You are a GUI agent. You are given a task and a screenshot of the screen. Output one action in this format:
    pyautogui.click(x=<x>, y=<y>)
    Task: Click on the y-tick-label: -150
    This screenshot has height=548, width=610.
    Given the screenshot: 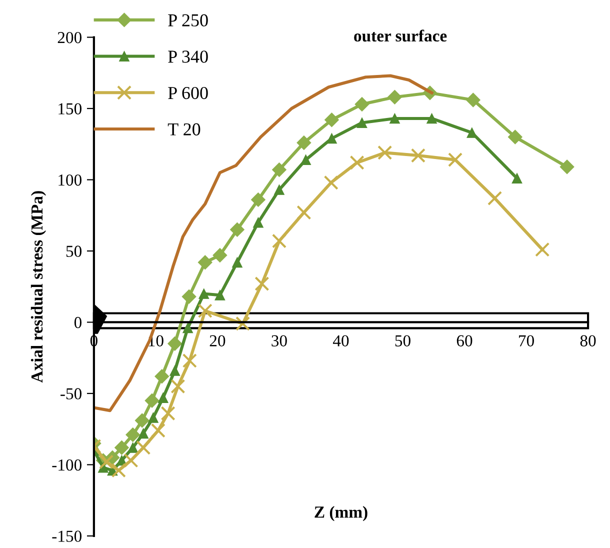 What is the action you would take?
    pyautogui.click(x=67, y=536)
    